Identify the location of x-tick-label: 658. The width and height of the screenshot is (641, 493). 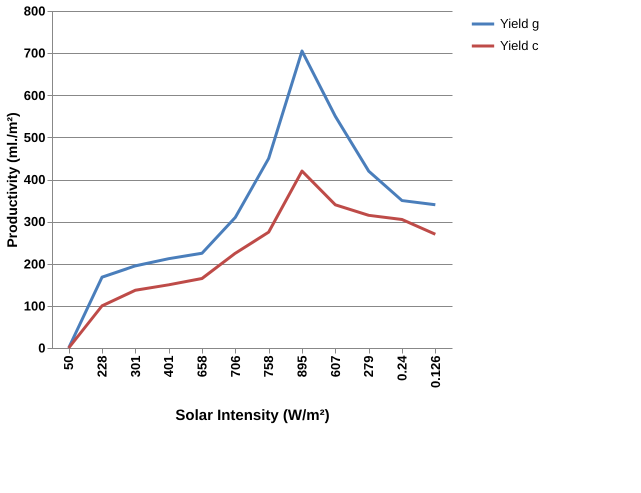
(202, 367).